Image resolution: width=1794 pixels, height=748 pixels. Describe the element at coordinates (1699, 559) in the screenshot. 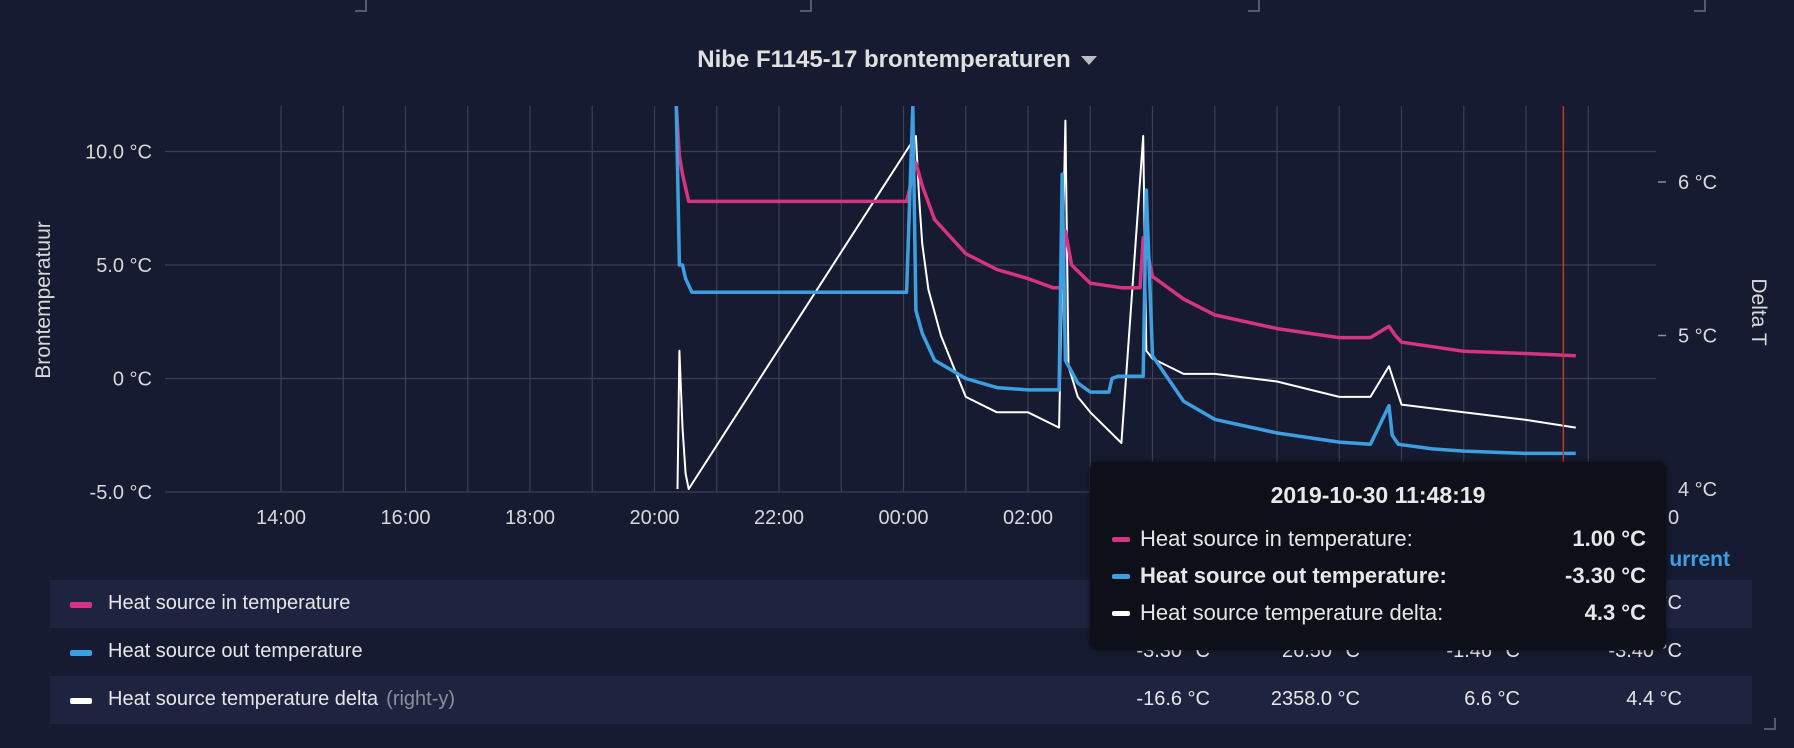

I see `legend-header-current: urrent` at that location.